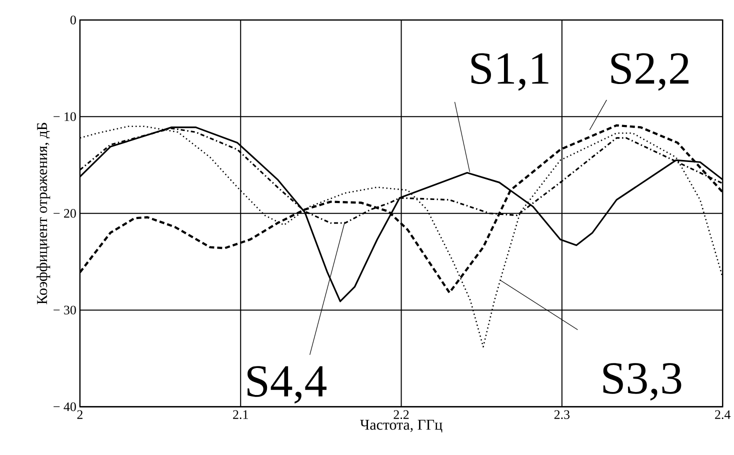 Image resolution: width=734 pixels, height=455 pixels. Describe the element at coordinates (722, 415) in the screenshot. I see `x-tick-label: 2.4` at that location.